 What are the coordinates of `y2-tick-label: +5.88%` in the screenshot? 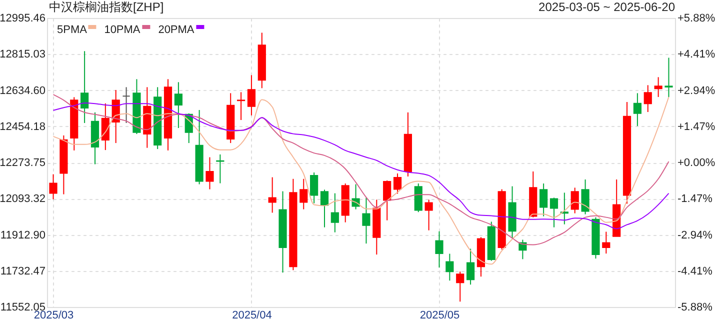 It's located at (697, 18).